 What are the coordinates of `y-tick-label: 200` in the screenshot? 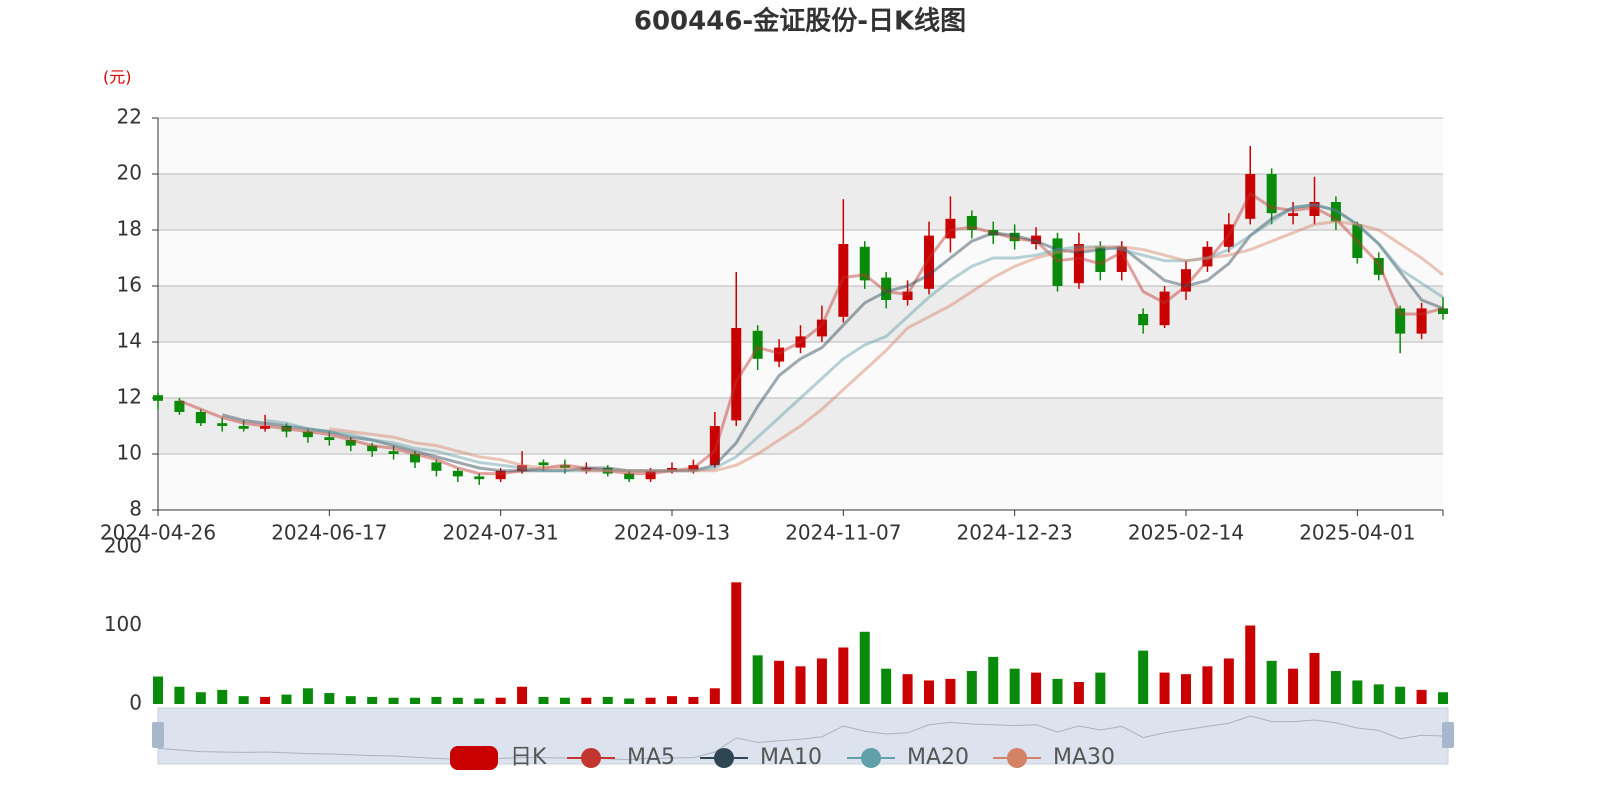 It's located at (123, 546).